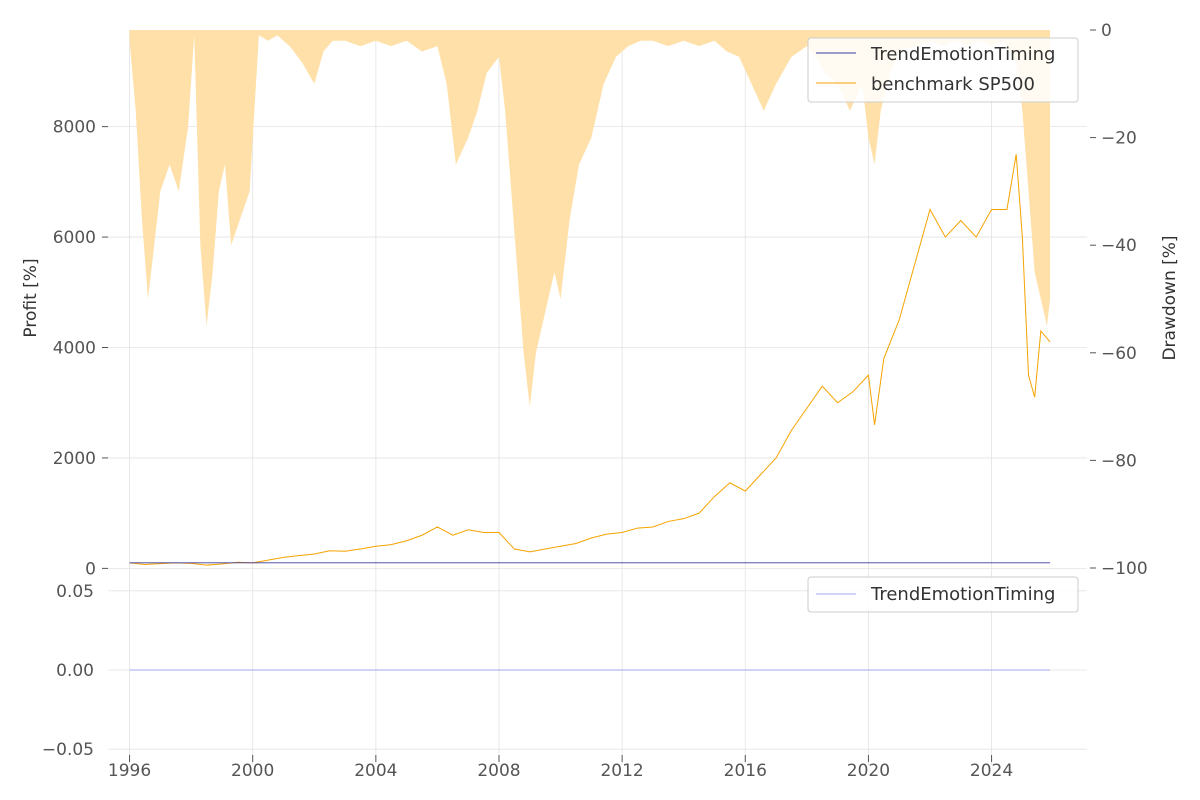  I want to click on exposure-legend-box, so click(943, 594).